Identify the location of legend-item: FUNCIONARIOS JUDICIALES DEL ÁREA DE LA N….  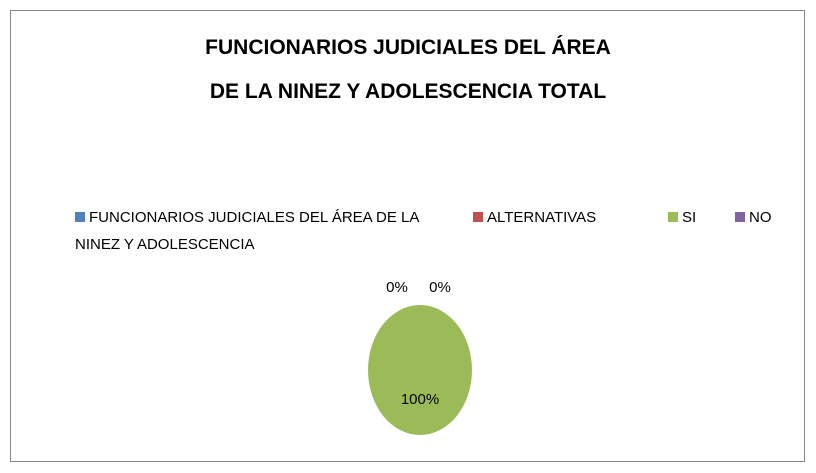
(260, 231).